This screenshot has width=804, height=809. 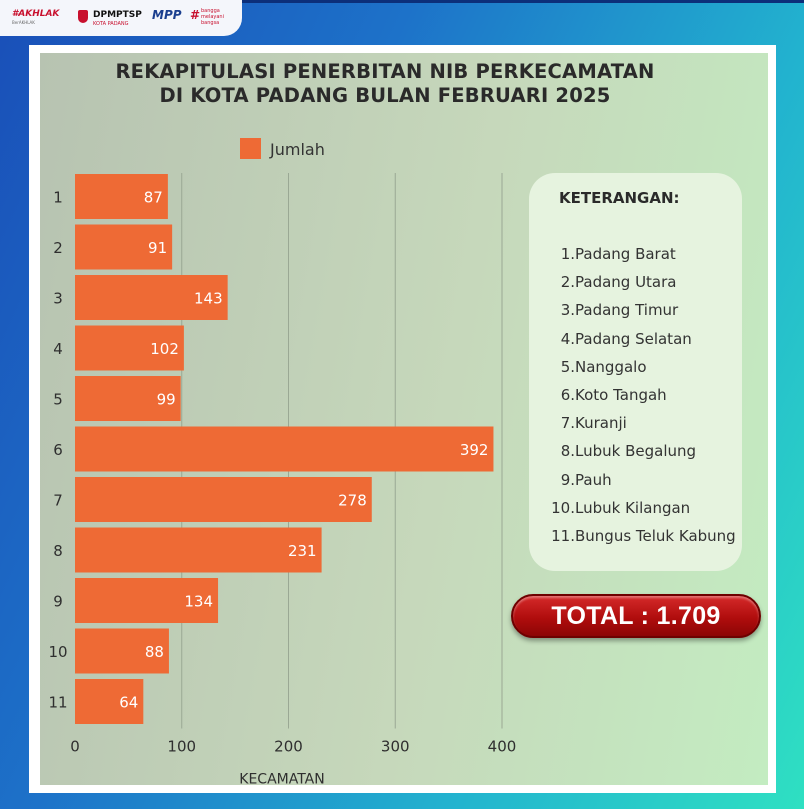 I want to click on data-label: 64, so click(x=128, y=703).